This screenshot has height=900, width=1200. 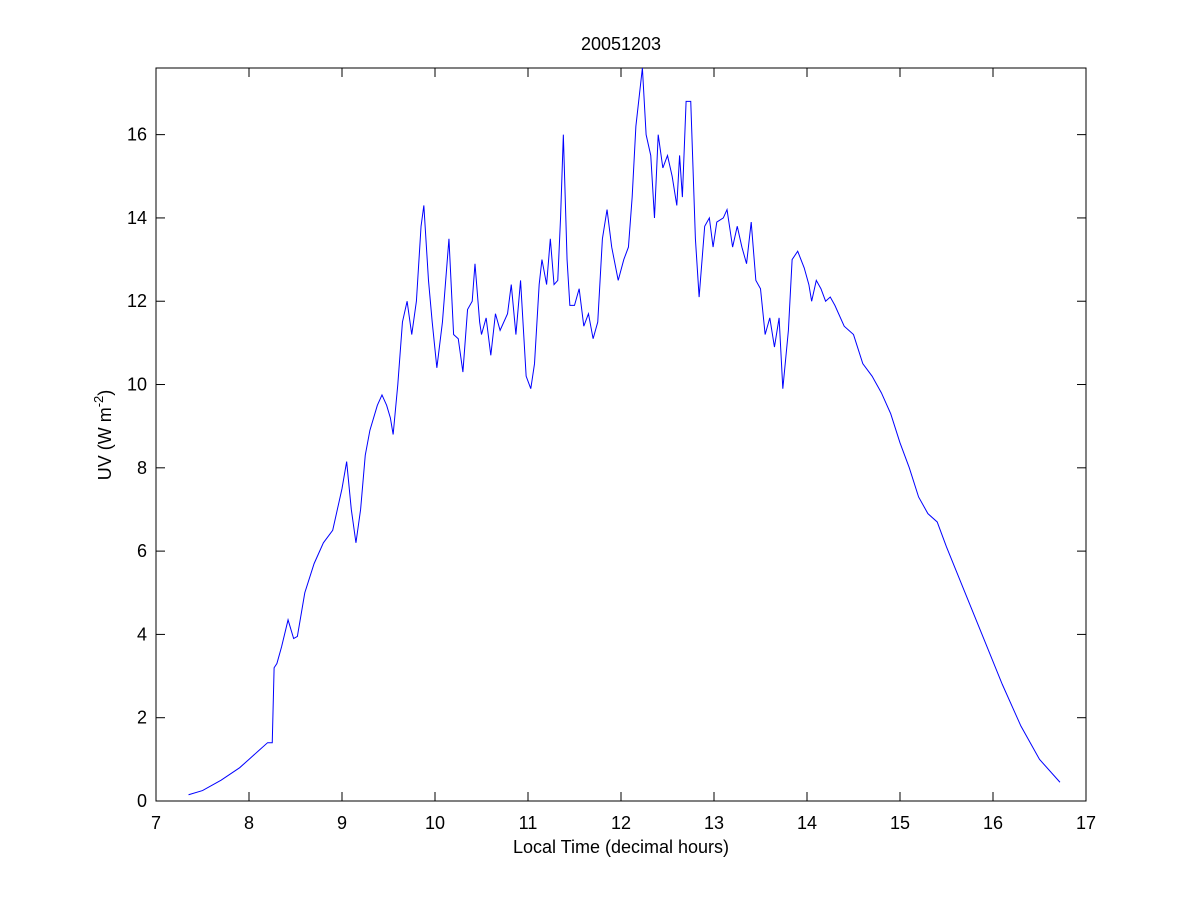 I want to click on y-tick-label: 6, so click(x=142, y=551).